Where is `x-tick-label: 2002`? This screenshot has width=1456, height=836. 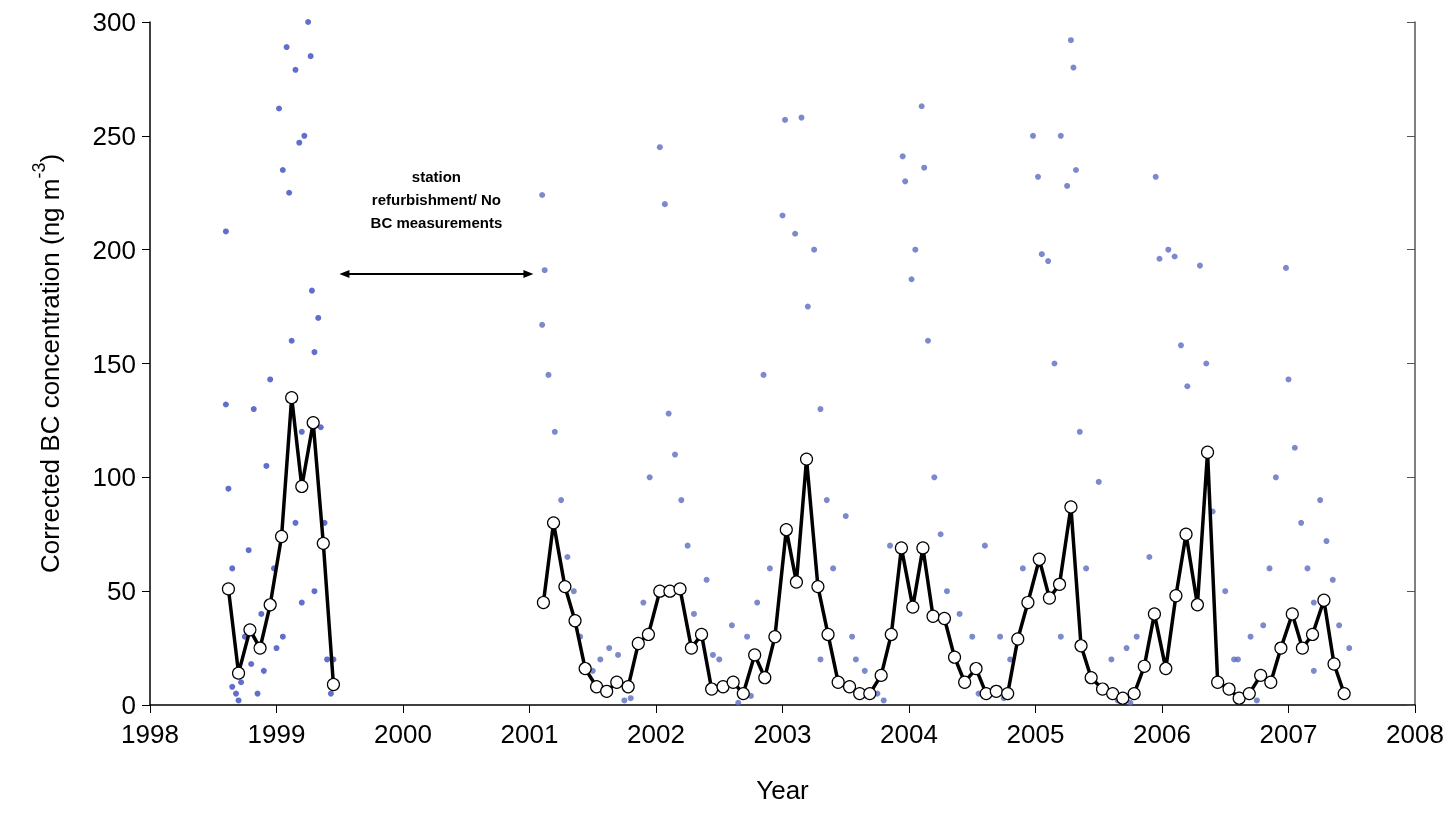 x-tick-label: 2002 is located at coordinates (656, 734).